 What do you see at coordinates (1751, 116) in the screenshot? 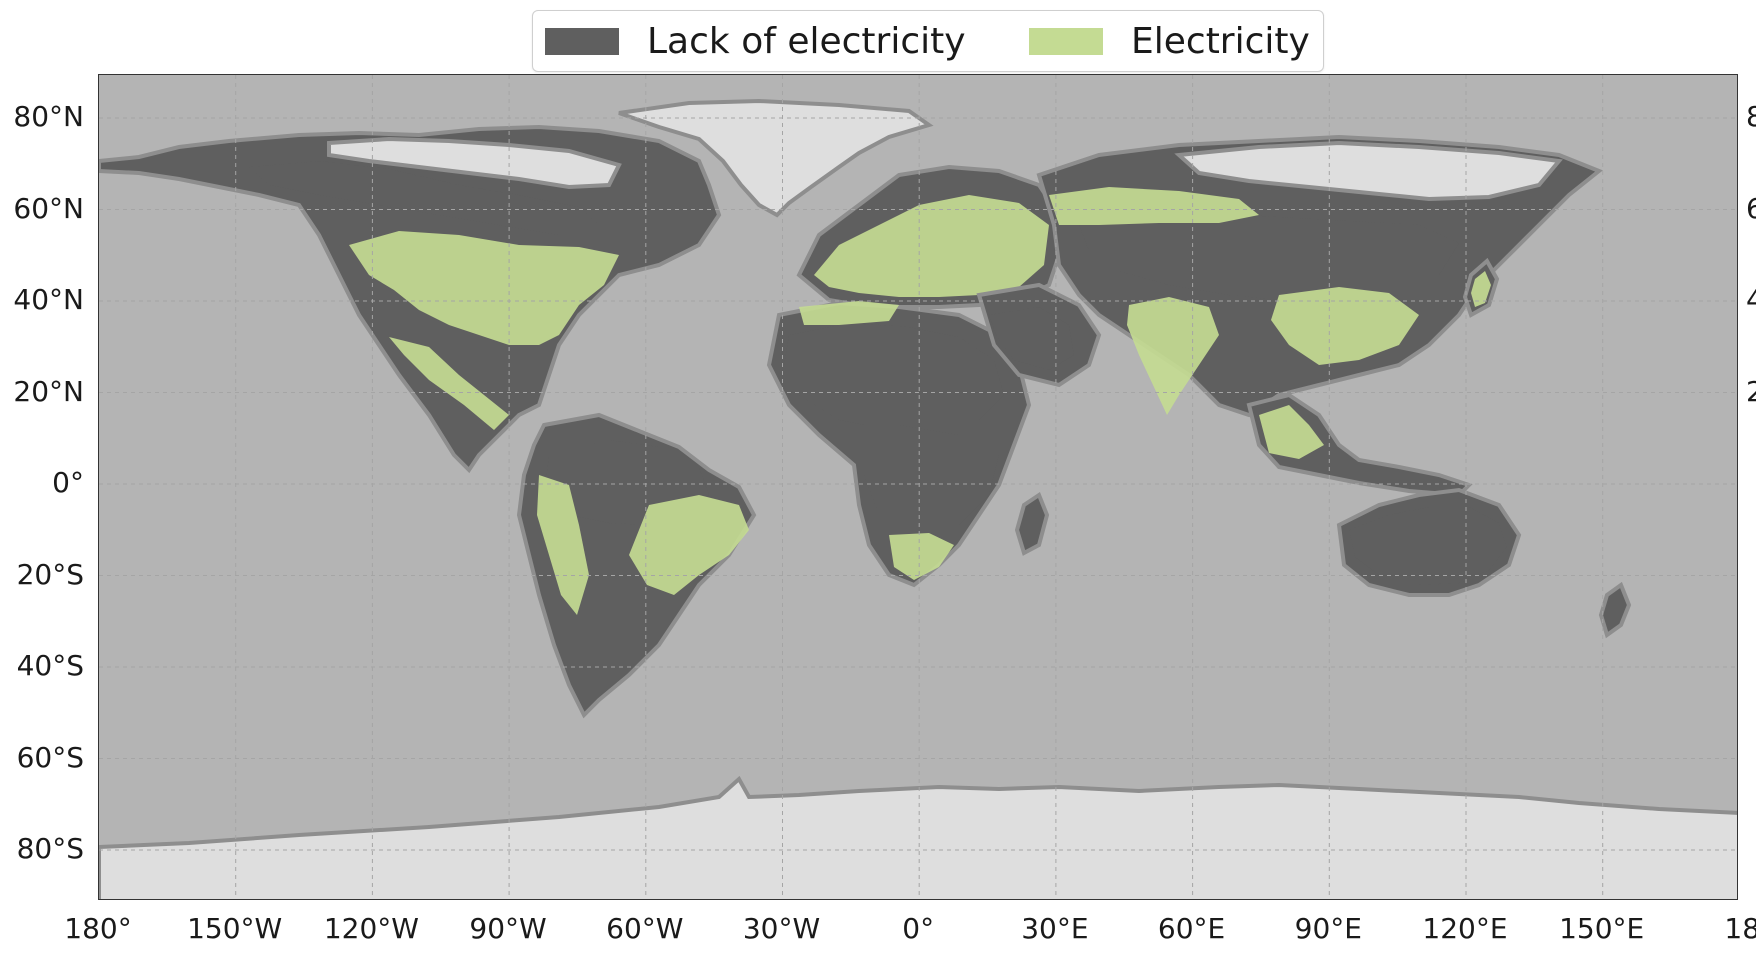
I see `right-lat-label-partial-80n: 8` at bounding box center [1751, 116].